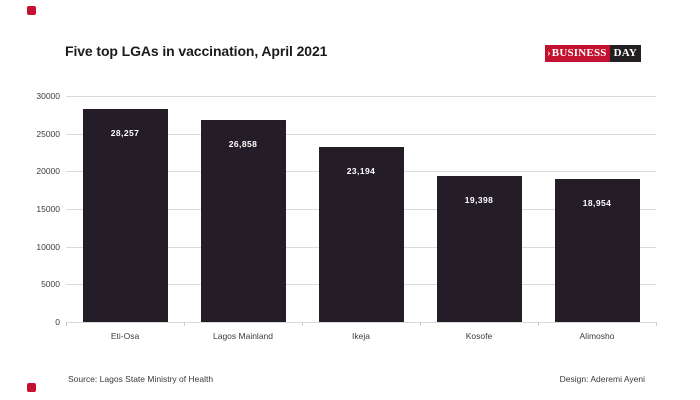 Image resolution: width=700 pixels, height=400 pixels. I want to click on y-axis-tick-label: 25000, so click(48, 133).